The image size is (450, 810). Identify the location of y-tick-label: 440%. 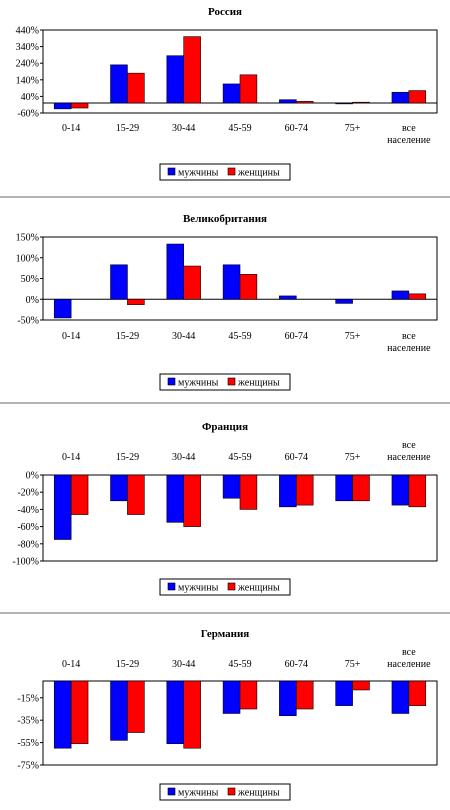
(27, 31).